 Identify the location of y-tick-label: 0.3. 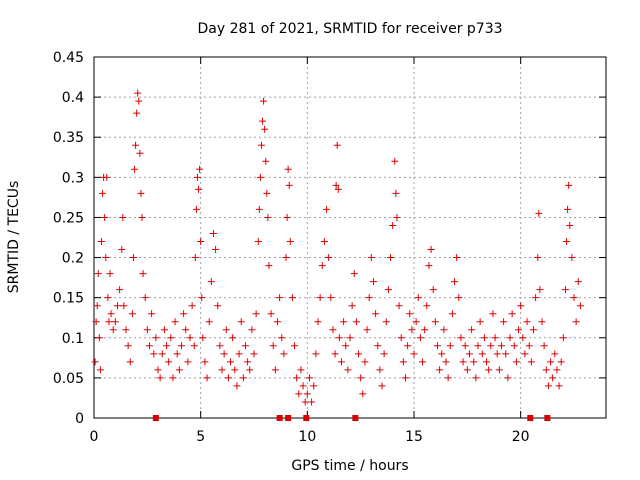
(73, 178).